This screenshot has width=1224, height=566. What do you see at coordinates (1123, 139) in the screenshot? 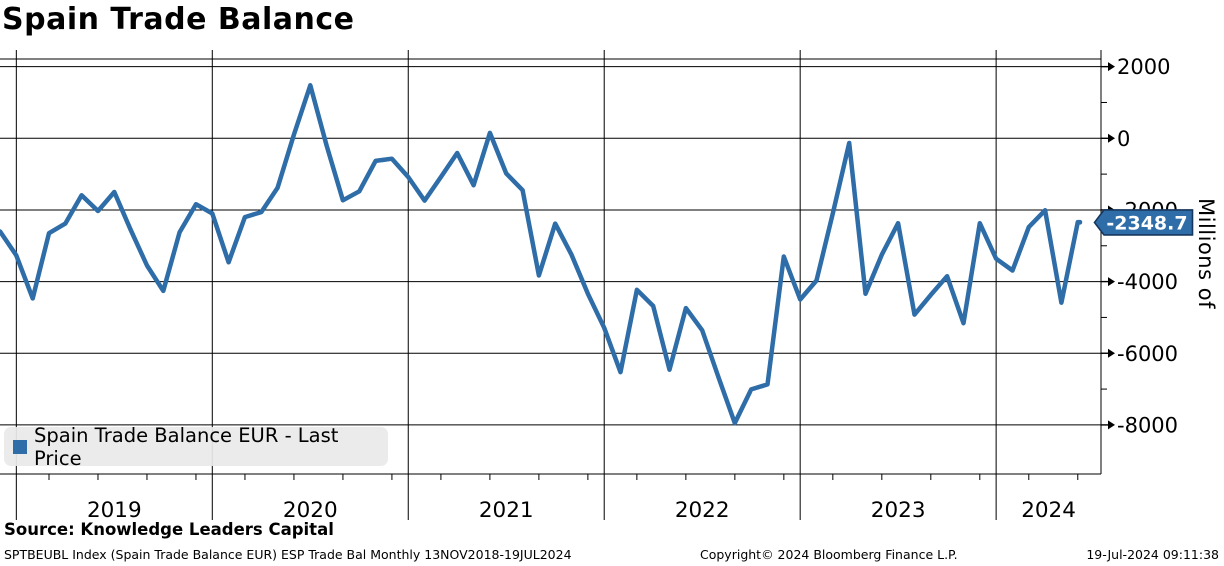
I see `y-axis-tick-label: 0` at bounding box center [1123, 139].